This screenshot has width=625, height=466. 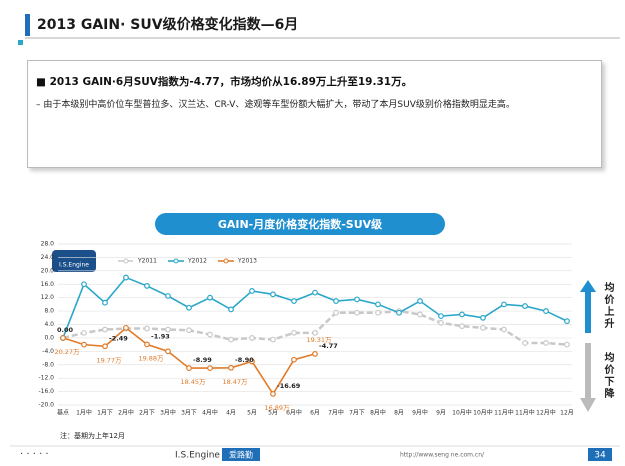 What do you see at coordinates (105, 413) in the screenshot?
I see `x-tick-label: 1月下` at bounding box center [105, 413].